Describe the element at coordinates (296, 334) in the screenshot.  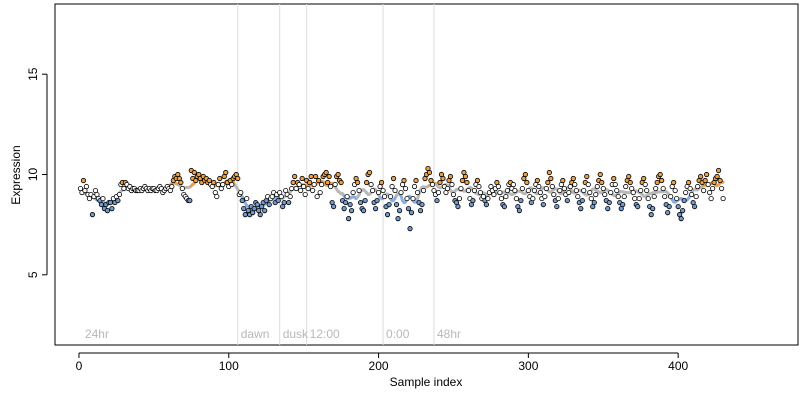
I see `annotation-label-2: dusk` at that location.